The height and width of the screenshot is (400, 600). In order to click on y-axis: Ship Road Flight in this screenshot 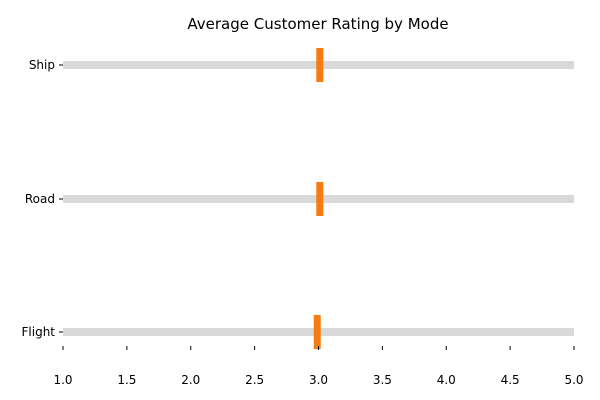, I will do `click(42, 198)`.